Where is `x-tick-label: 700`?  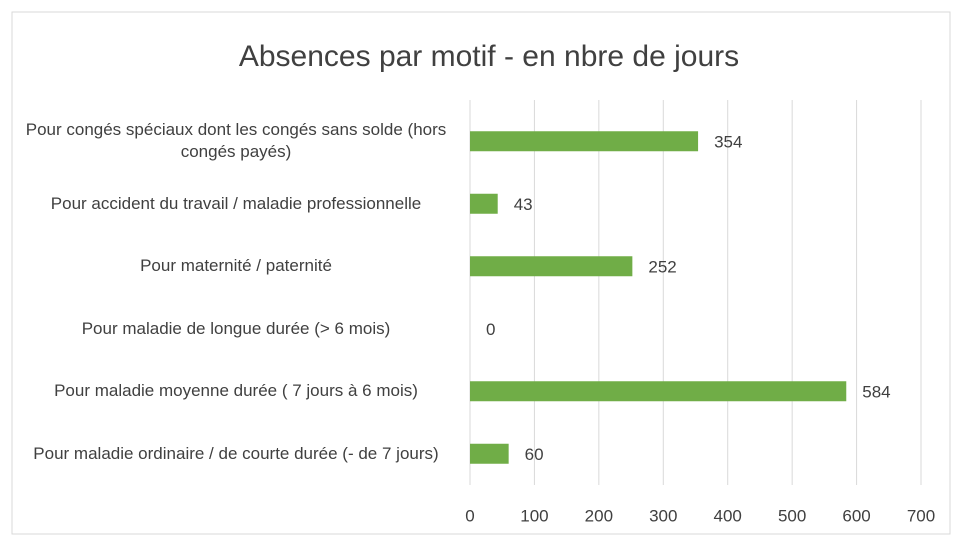
x-tick-label: 700 is located at coordinates (921, 515).